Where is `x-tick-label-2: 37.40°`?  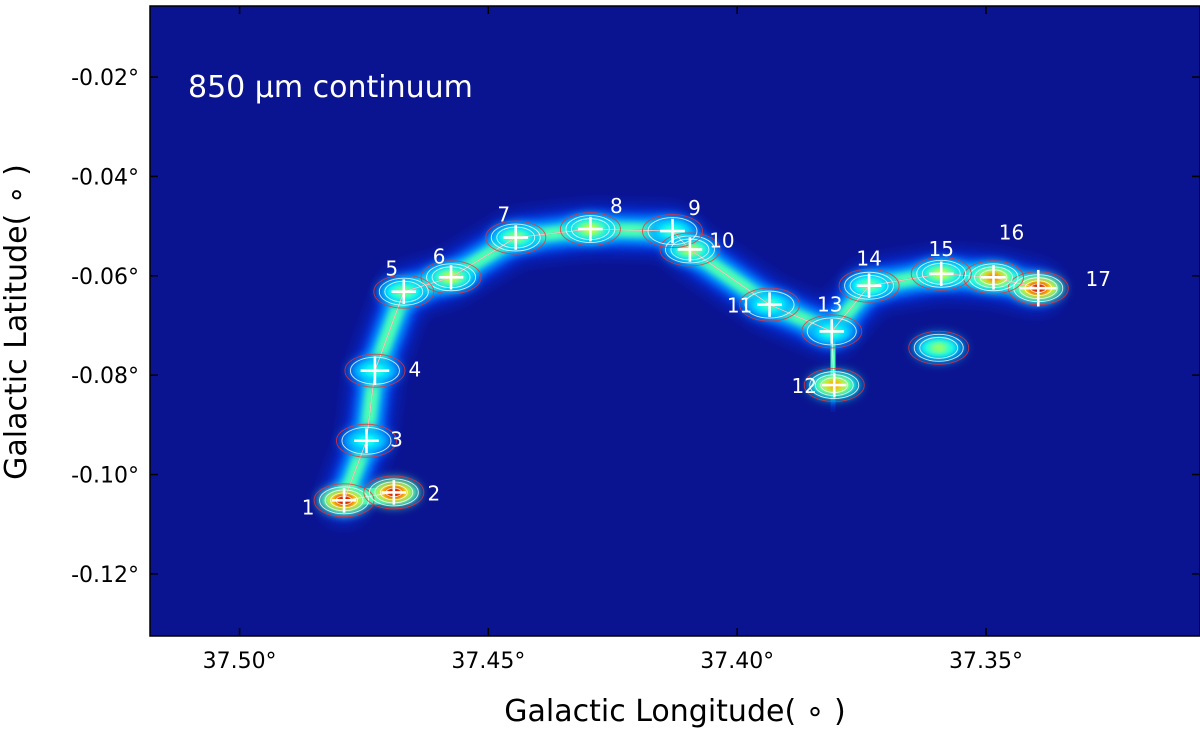 x-tick-label-2: 37.40° is located at coordinates (737, 661).